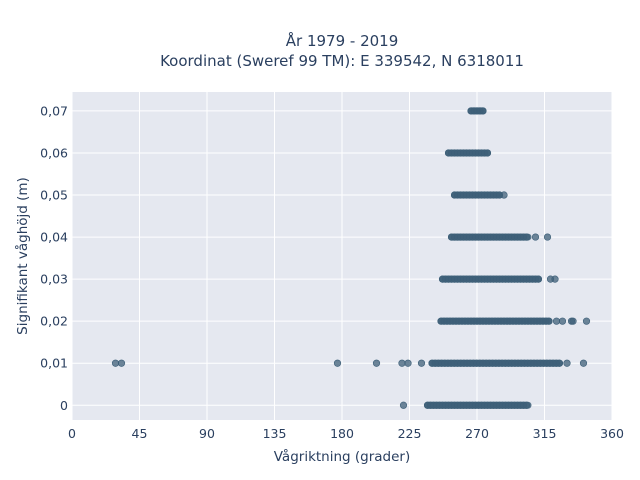 Image resolution: width=640 pixels, height=480 pixels. I want to click on x-tick-label: 180, so click(342, 433).